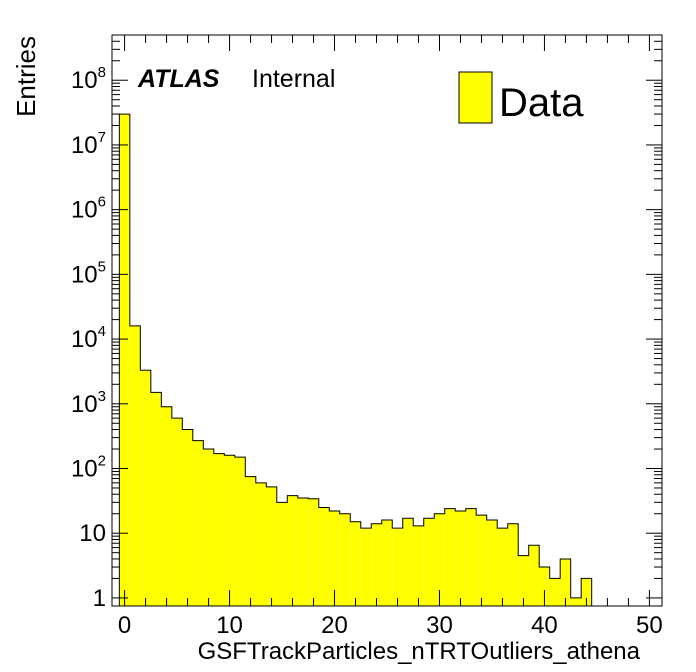 This screenshot has width=696, height=672. Describe the element at coordinates (334, 625) in the screenshot. I see `x-tick-label: 20` at that location.